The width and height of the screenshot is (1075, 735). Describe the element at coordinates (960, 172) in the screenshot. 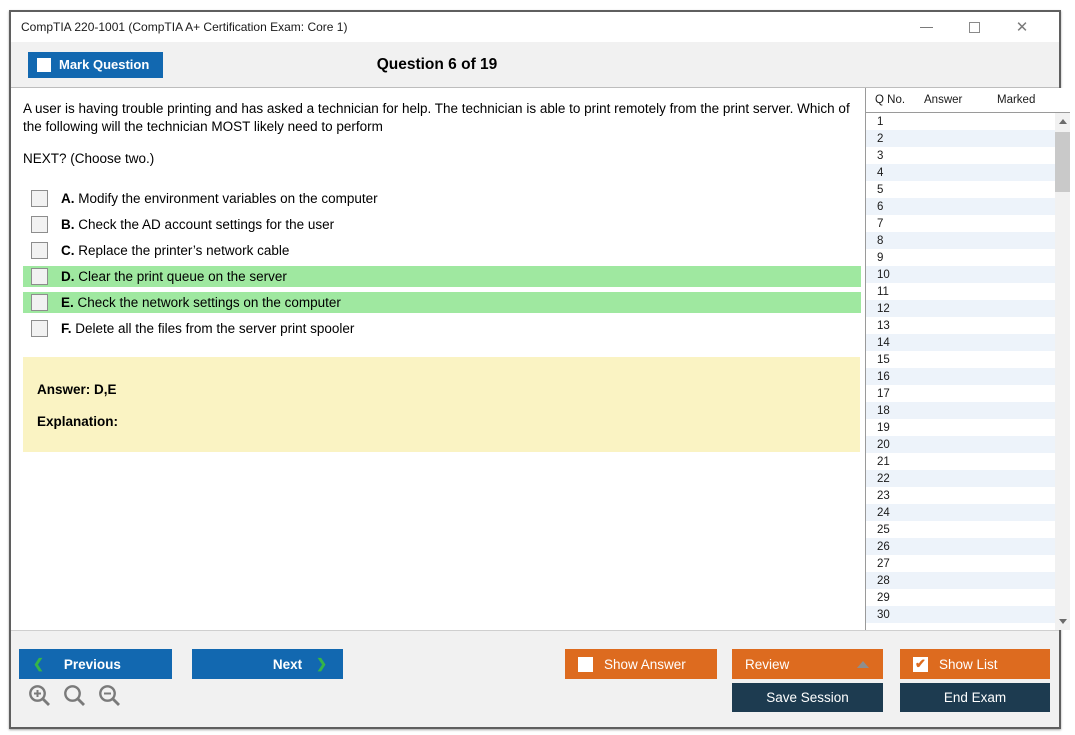

I see `question-list-row-4: 4` at that location.